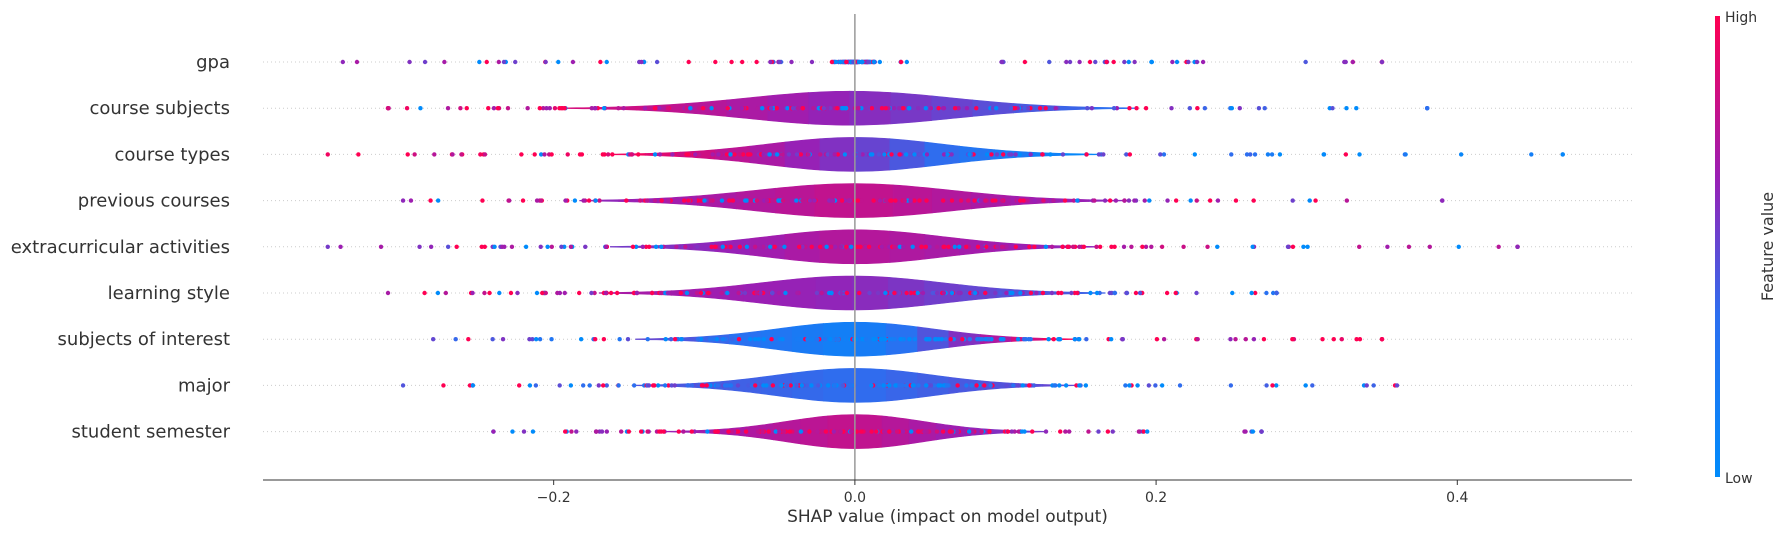 Image resolution: width=1785 pixels, height=536 pixels. Describe the element at coordinates (120, 247) in the screenshot. I see `feature-label: extracurricular activities` at that location.